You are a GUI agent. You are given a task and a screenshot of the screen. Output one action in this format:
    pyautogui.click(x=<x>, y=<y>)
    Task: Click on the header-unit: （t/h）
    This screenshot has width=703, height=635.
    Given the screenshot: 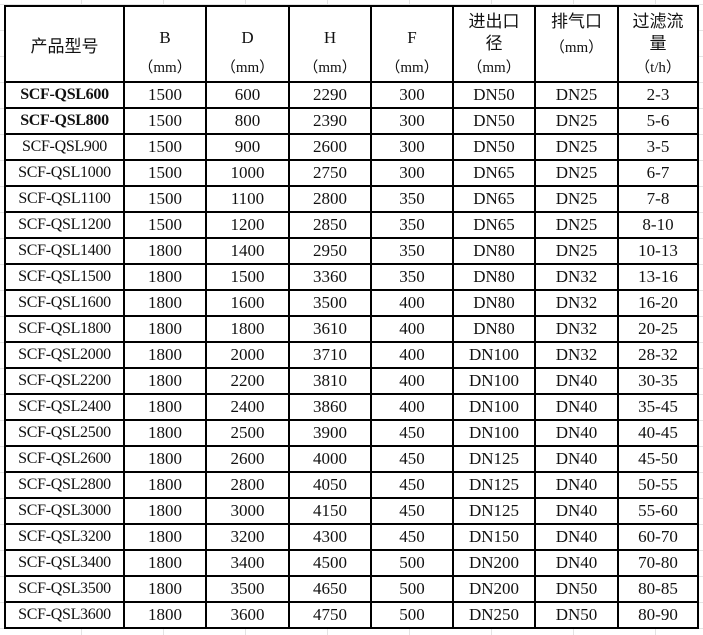 What is the action you would take?
    pyautogui.click(x=658, y=68)
    